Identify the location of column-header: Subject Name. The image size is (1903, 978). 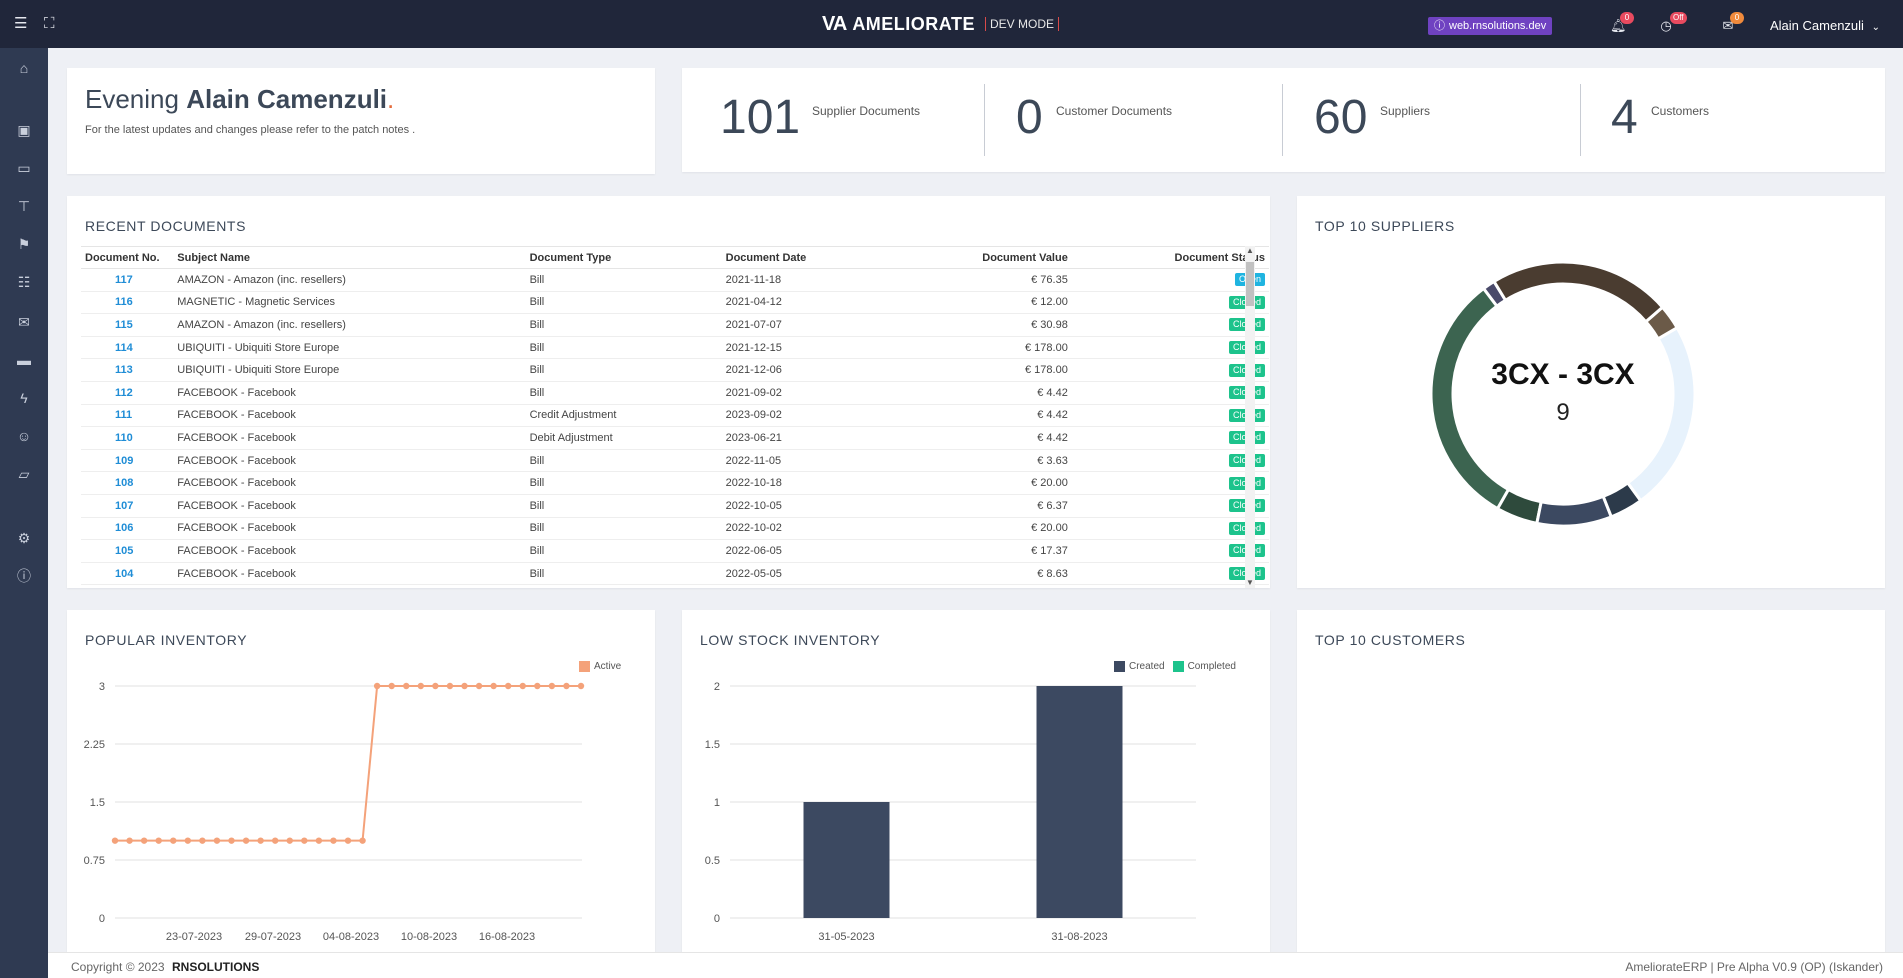
(349, 257).